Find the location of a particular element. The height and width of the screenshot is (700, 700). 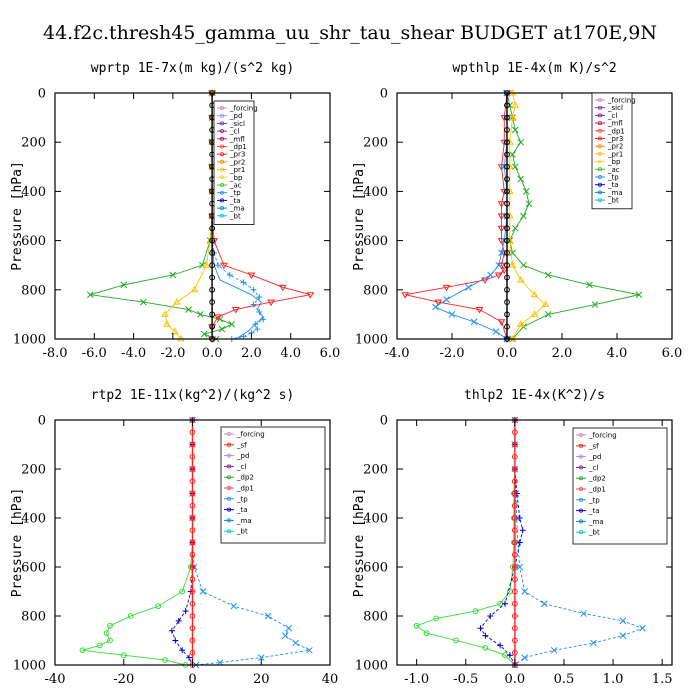

series-bt is located at coordinates (507, 216).